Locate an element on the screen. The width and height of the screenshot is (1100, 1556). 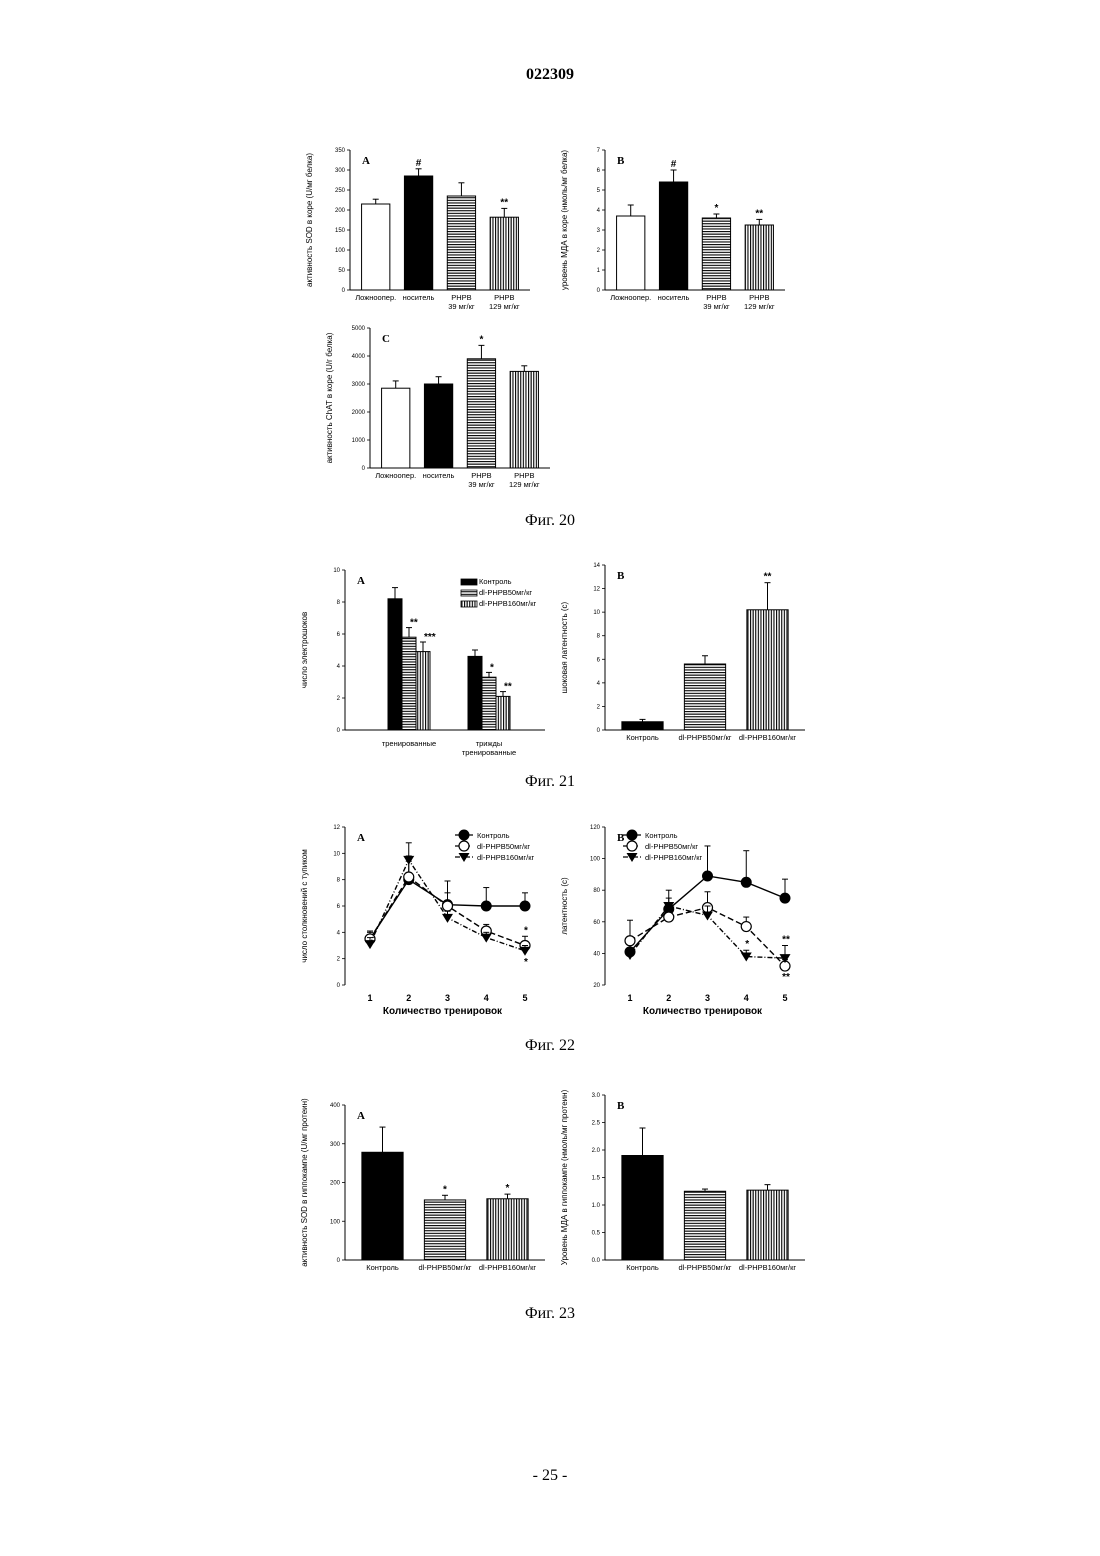
y-tick-label: 60 is located at coordinates (596, 923).